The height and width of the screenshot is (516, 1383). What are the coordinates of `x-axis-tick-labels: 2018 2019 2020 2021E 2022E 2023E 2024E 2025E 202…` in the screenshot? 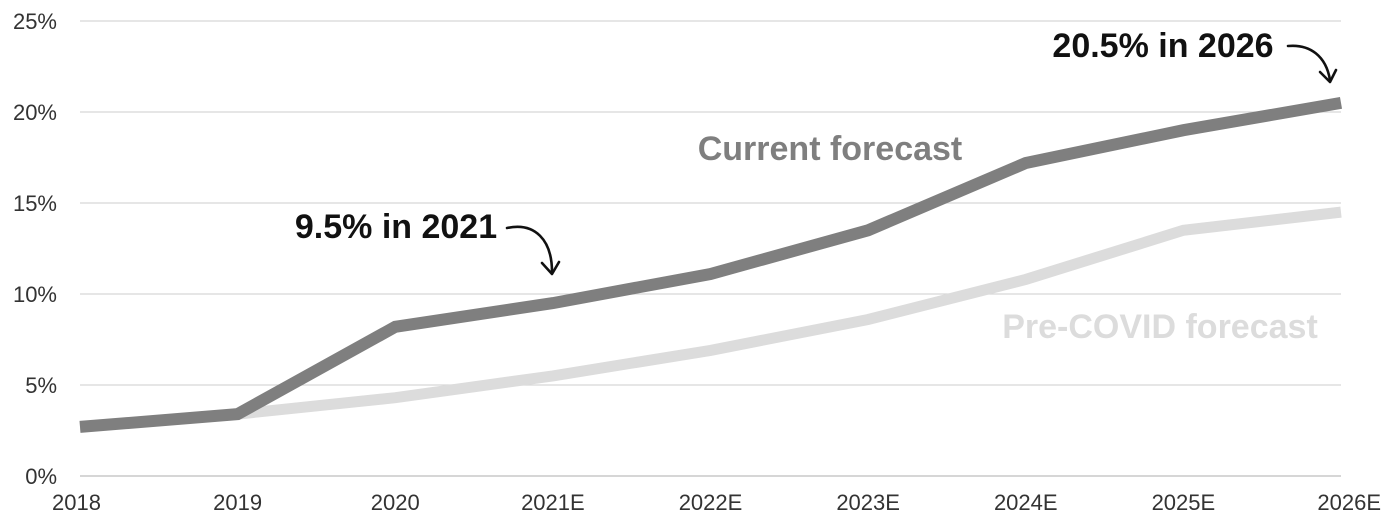 It's located at (716, 502).